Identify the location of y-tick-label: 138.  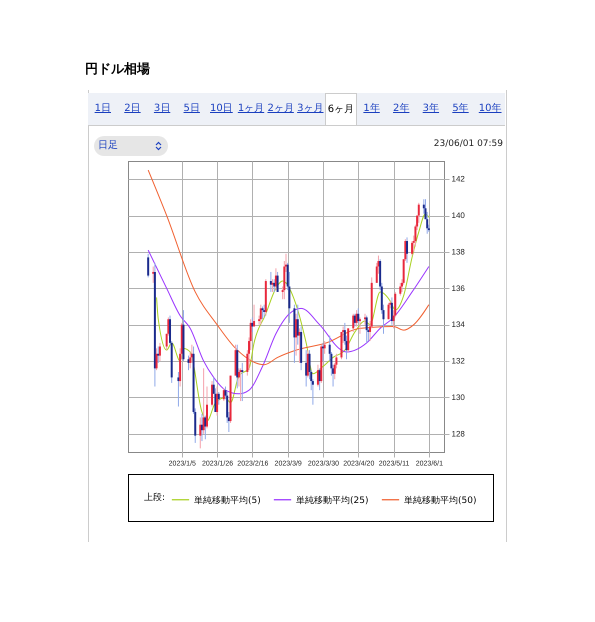
(459, 251).